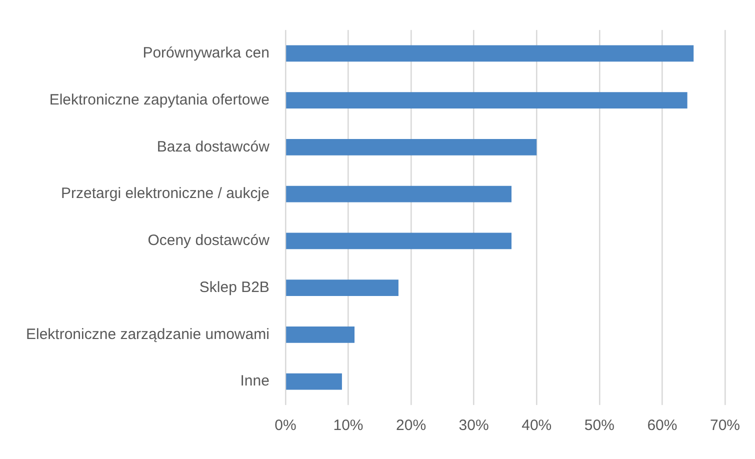 This screenshot has height=459, width=755. Describe the element at coordinates (209, 241) in the screenshot. I see `y-tick-label: Oceny dostawców` at that location.